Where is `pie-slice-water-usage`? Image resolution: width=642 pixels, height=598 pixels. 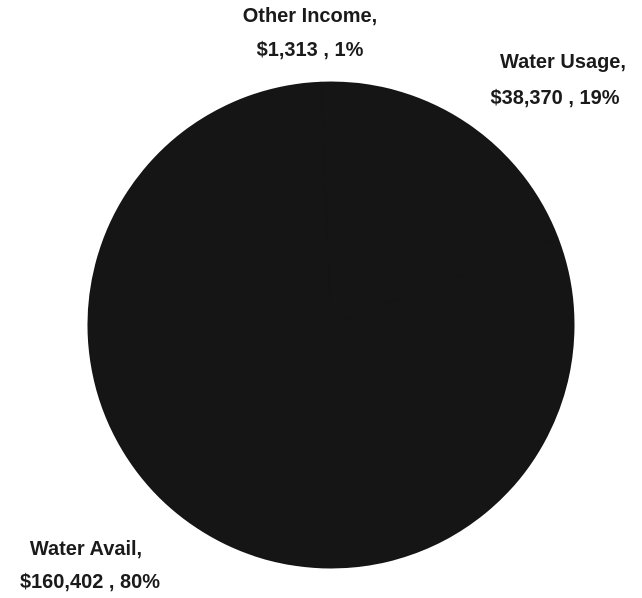 pie-slice-water-usage is located at coordinates (444, 203).